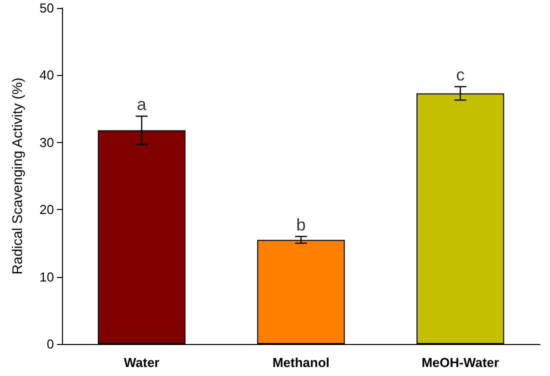 Image resolution: width=550 pixels, height=376 pixels. What do you see at coordinates (17, 176) in the screenshot?
I see `y-axis-title: Radical Scavenging Activity (%)` at bounding box center [17, 176].